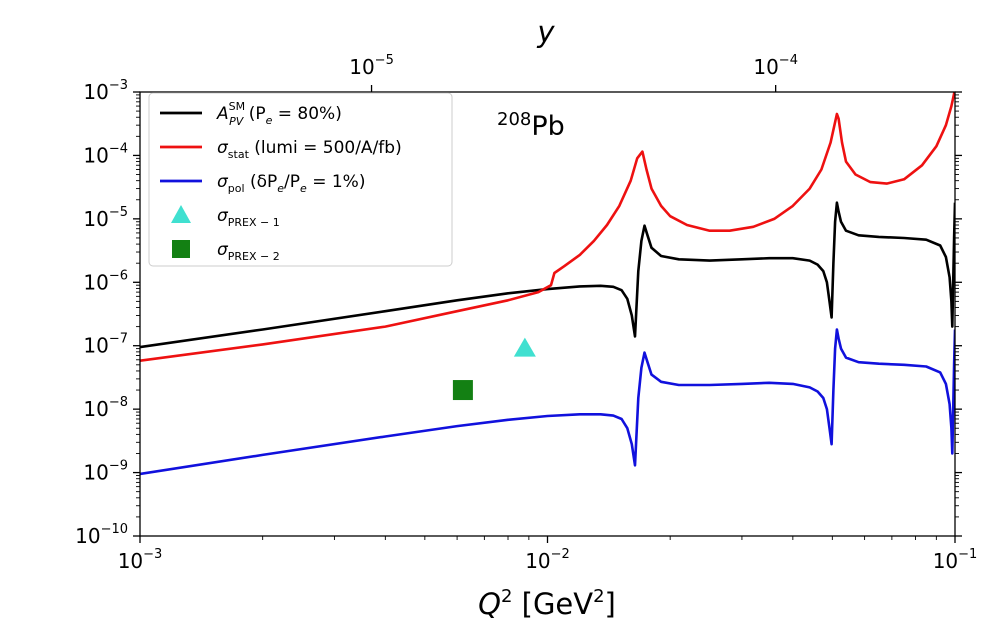  I want to click on y-tick-label: 10⁻⁴, so click(105, 154).